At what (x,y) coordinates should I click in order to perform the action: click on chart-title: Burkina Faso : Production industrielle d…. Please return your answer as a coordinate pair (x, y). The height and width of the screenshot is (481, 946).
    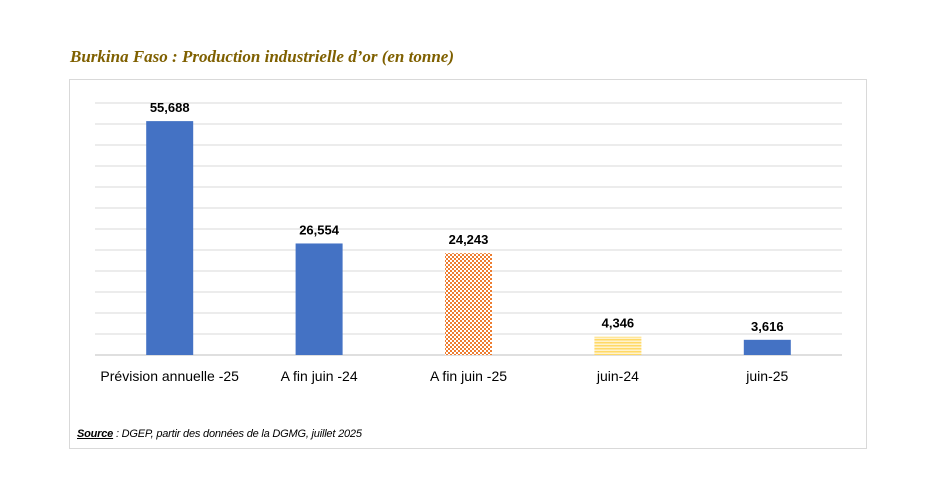
    Looking at the image, I should click on (262, 56).